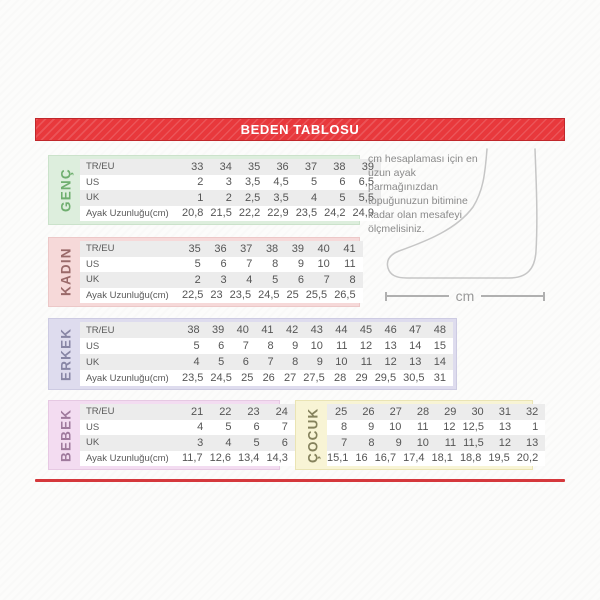  Describe the element at coordinates (272, 248) in the screenshot. I see `size-value: 38` at that location.